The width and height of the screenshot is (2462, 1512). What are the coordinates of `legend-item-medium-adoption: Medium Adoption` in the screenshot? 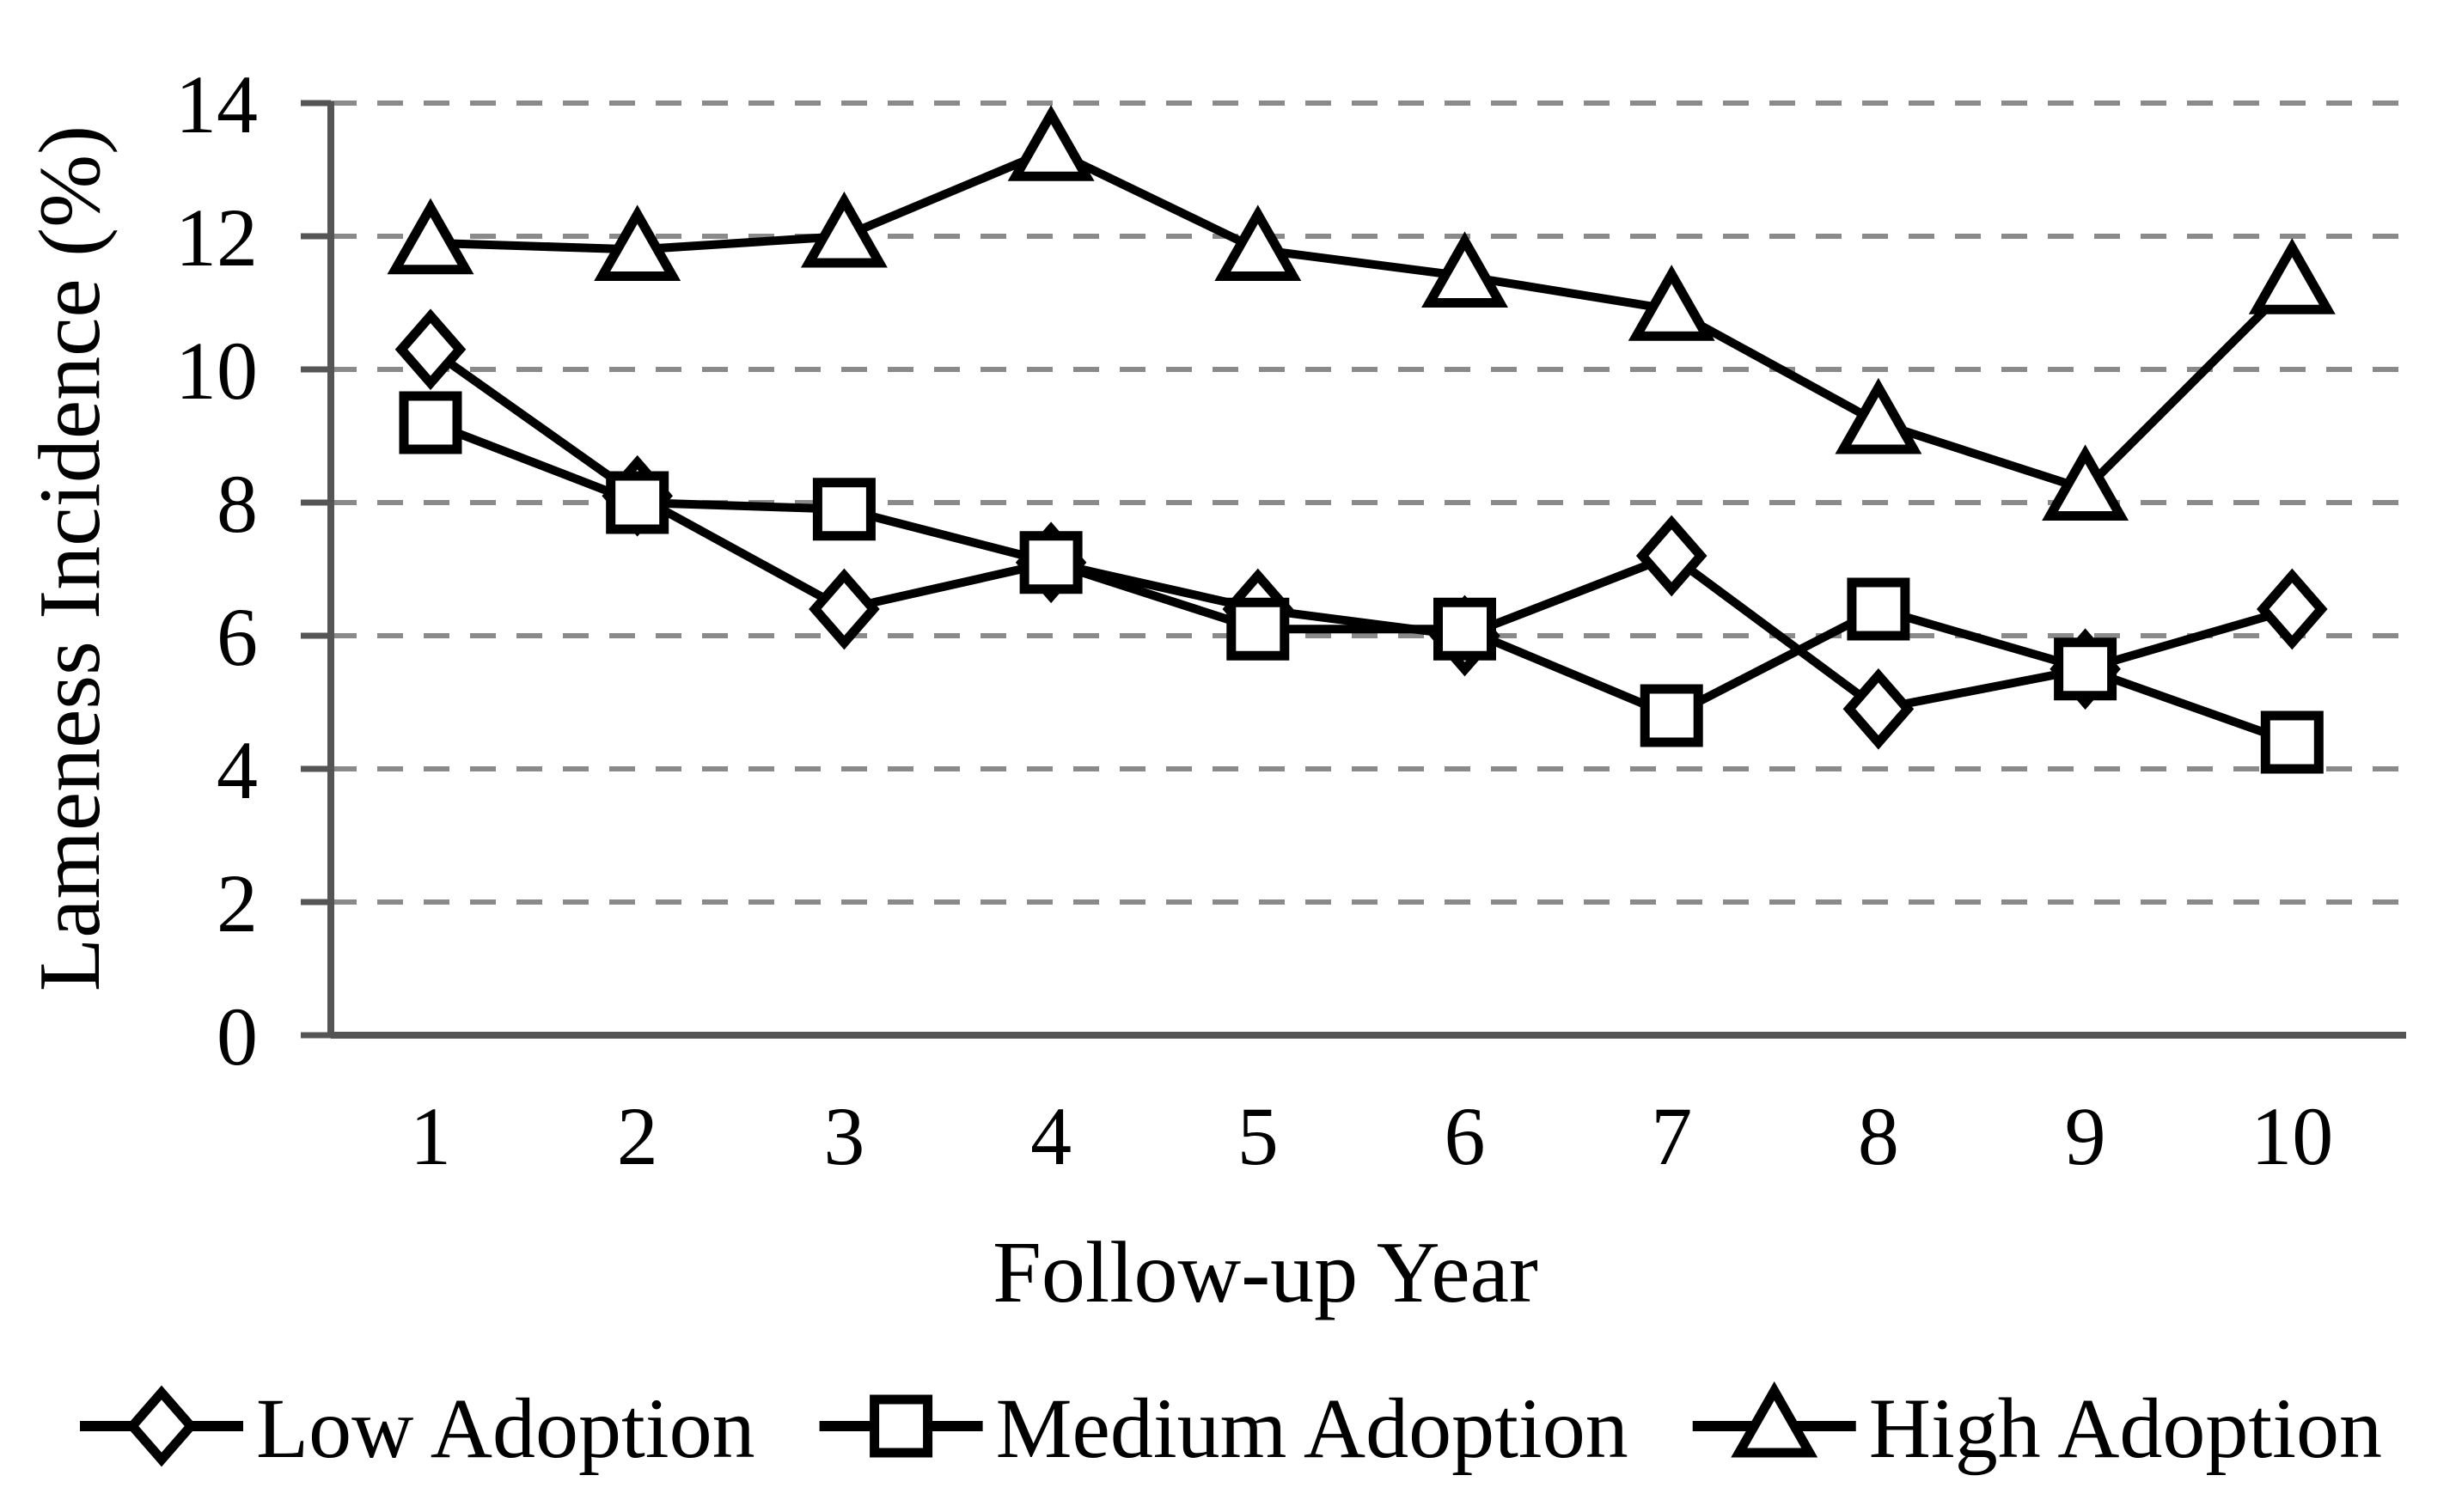 It's located at (1223, 1428).